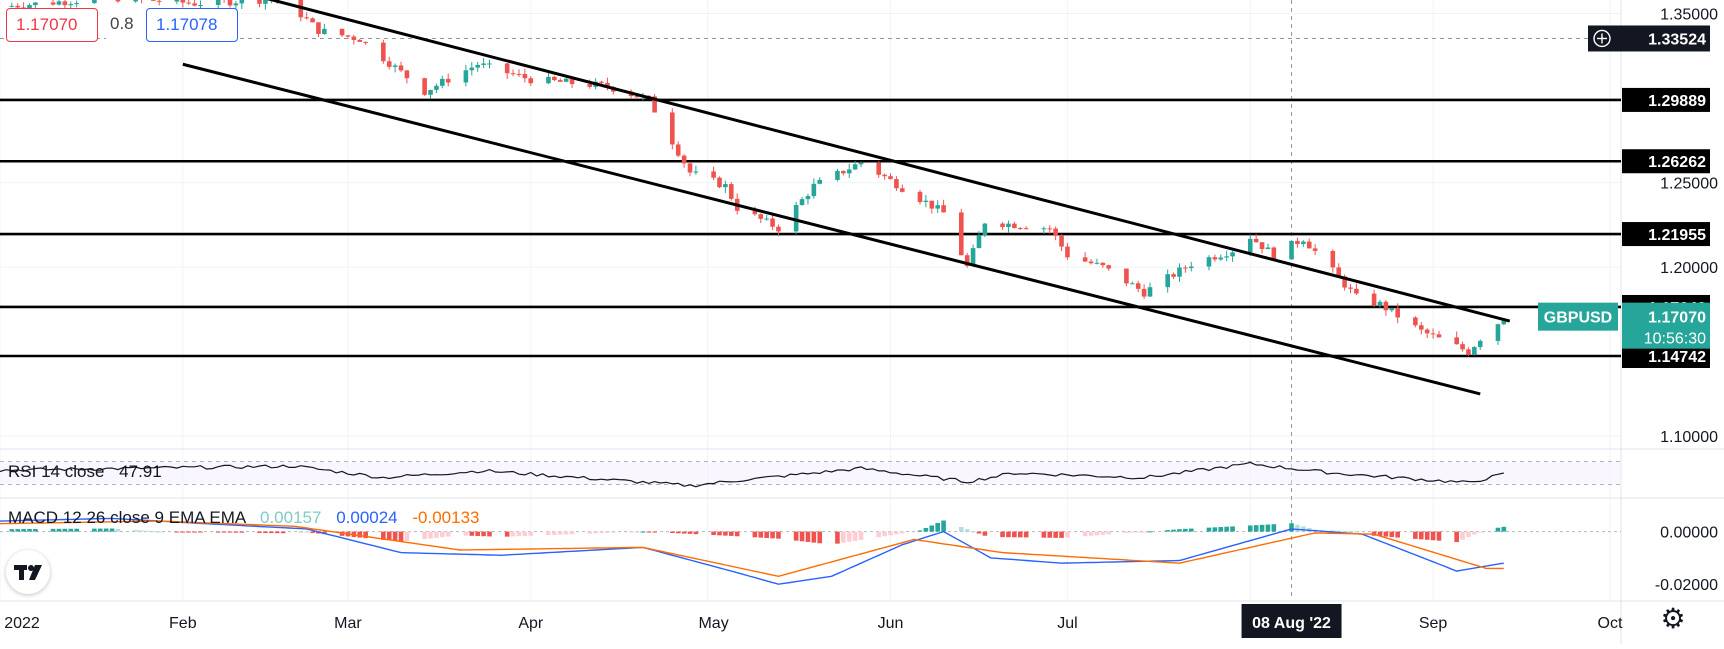  Describe the element at coordinates (1673, 619) in the screenshot. I see `gear-icon: ⚙` at that location.